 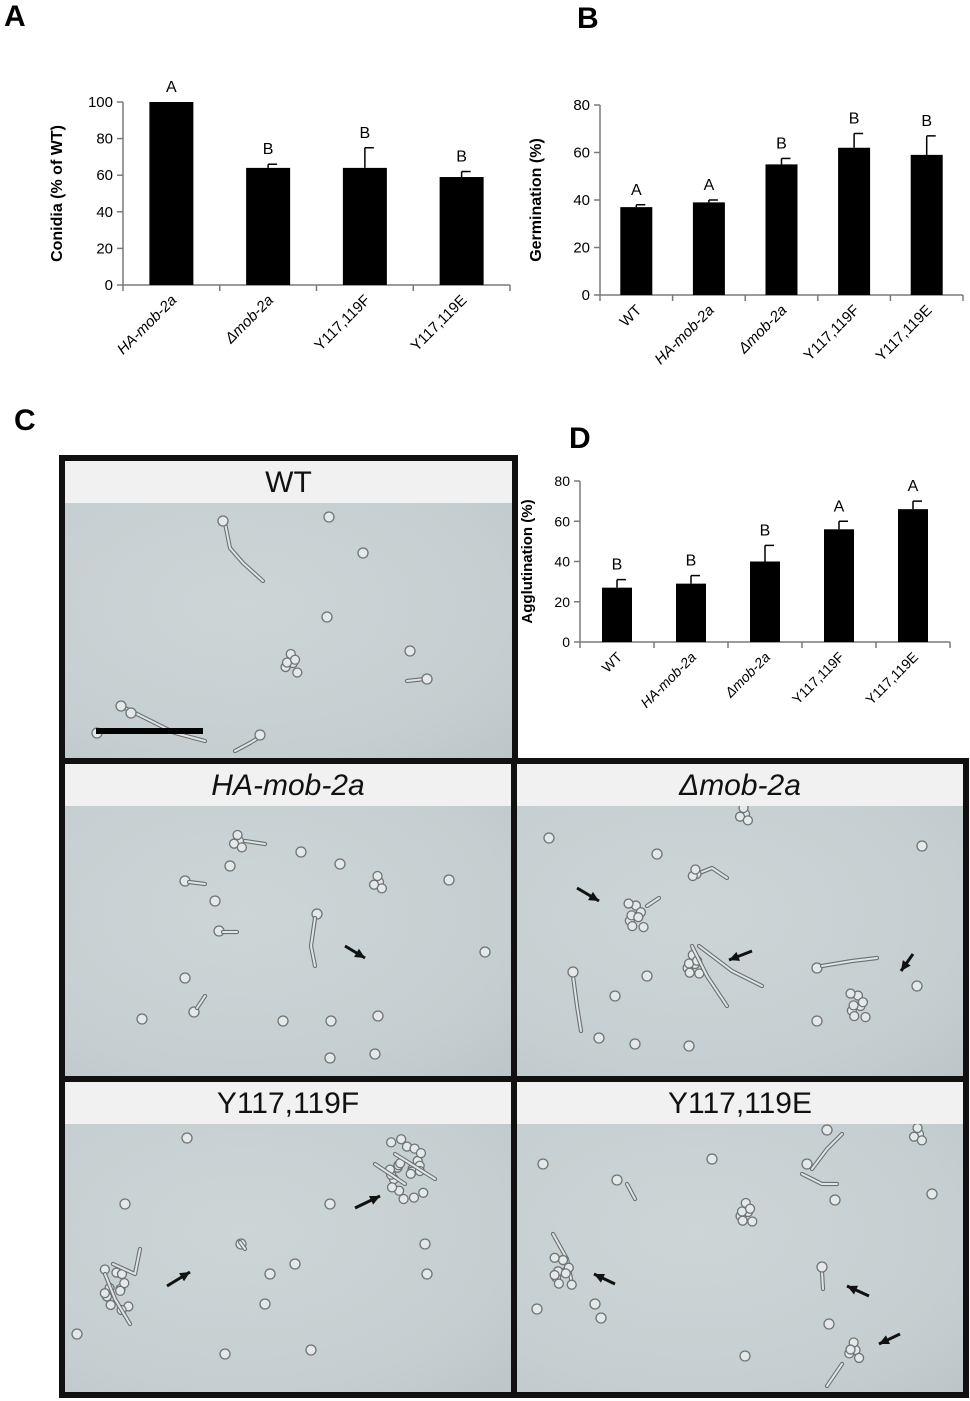 What do you see at coordinates (740, 1258) in the screenshot?
I see `micrograph-y117-119e-image` at bounding box center [740, 1258].